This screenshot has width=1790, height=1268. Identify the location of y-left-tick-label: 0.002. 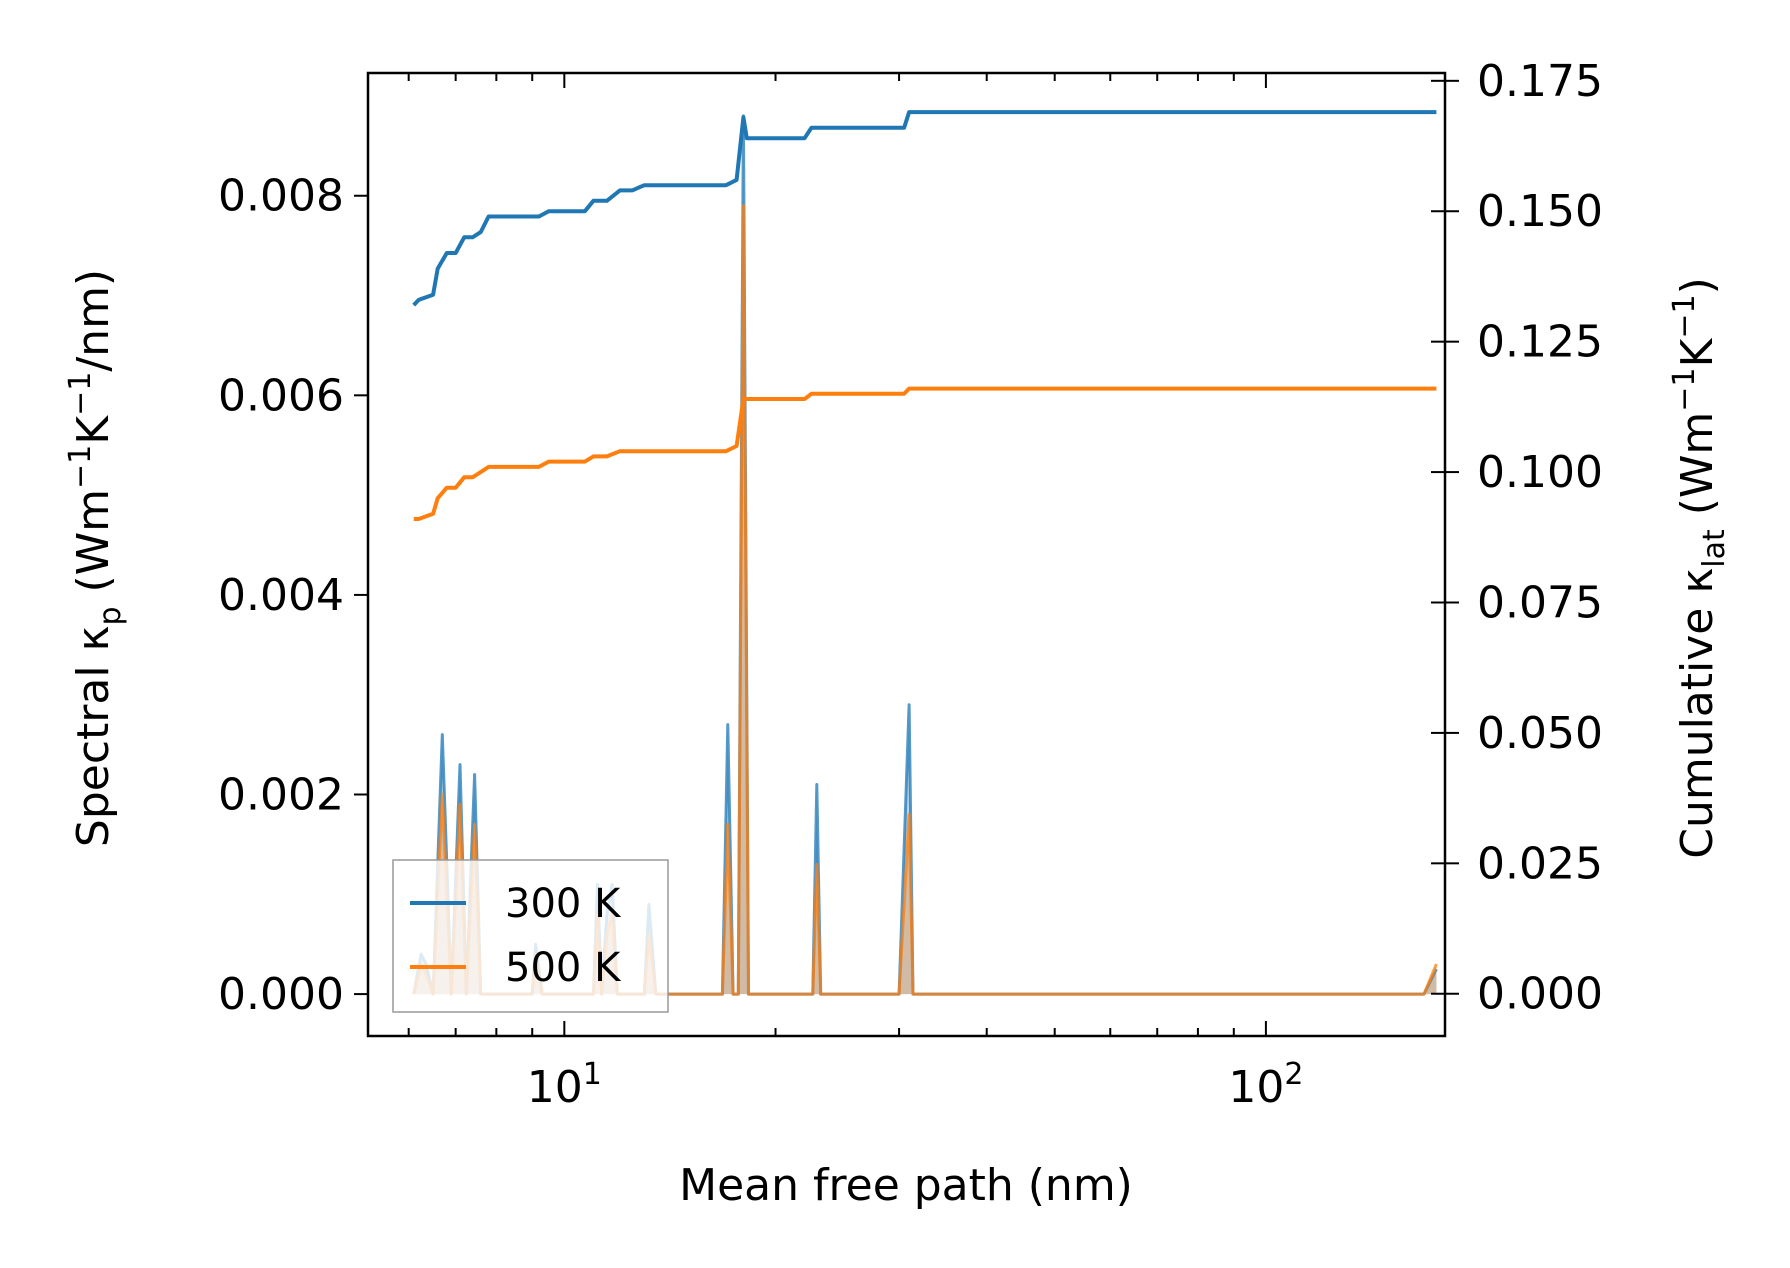
(281, 795).